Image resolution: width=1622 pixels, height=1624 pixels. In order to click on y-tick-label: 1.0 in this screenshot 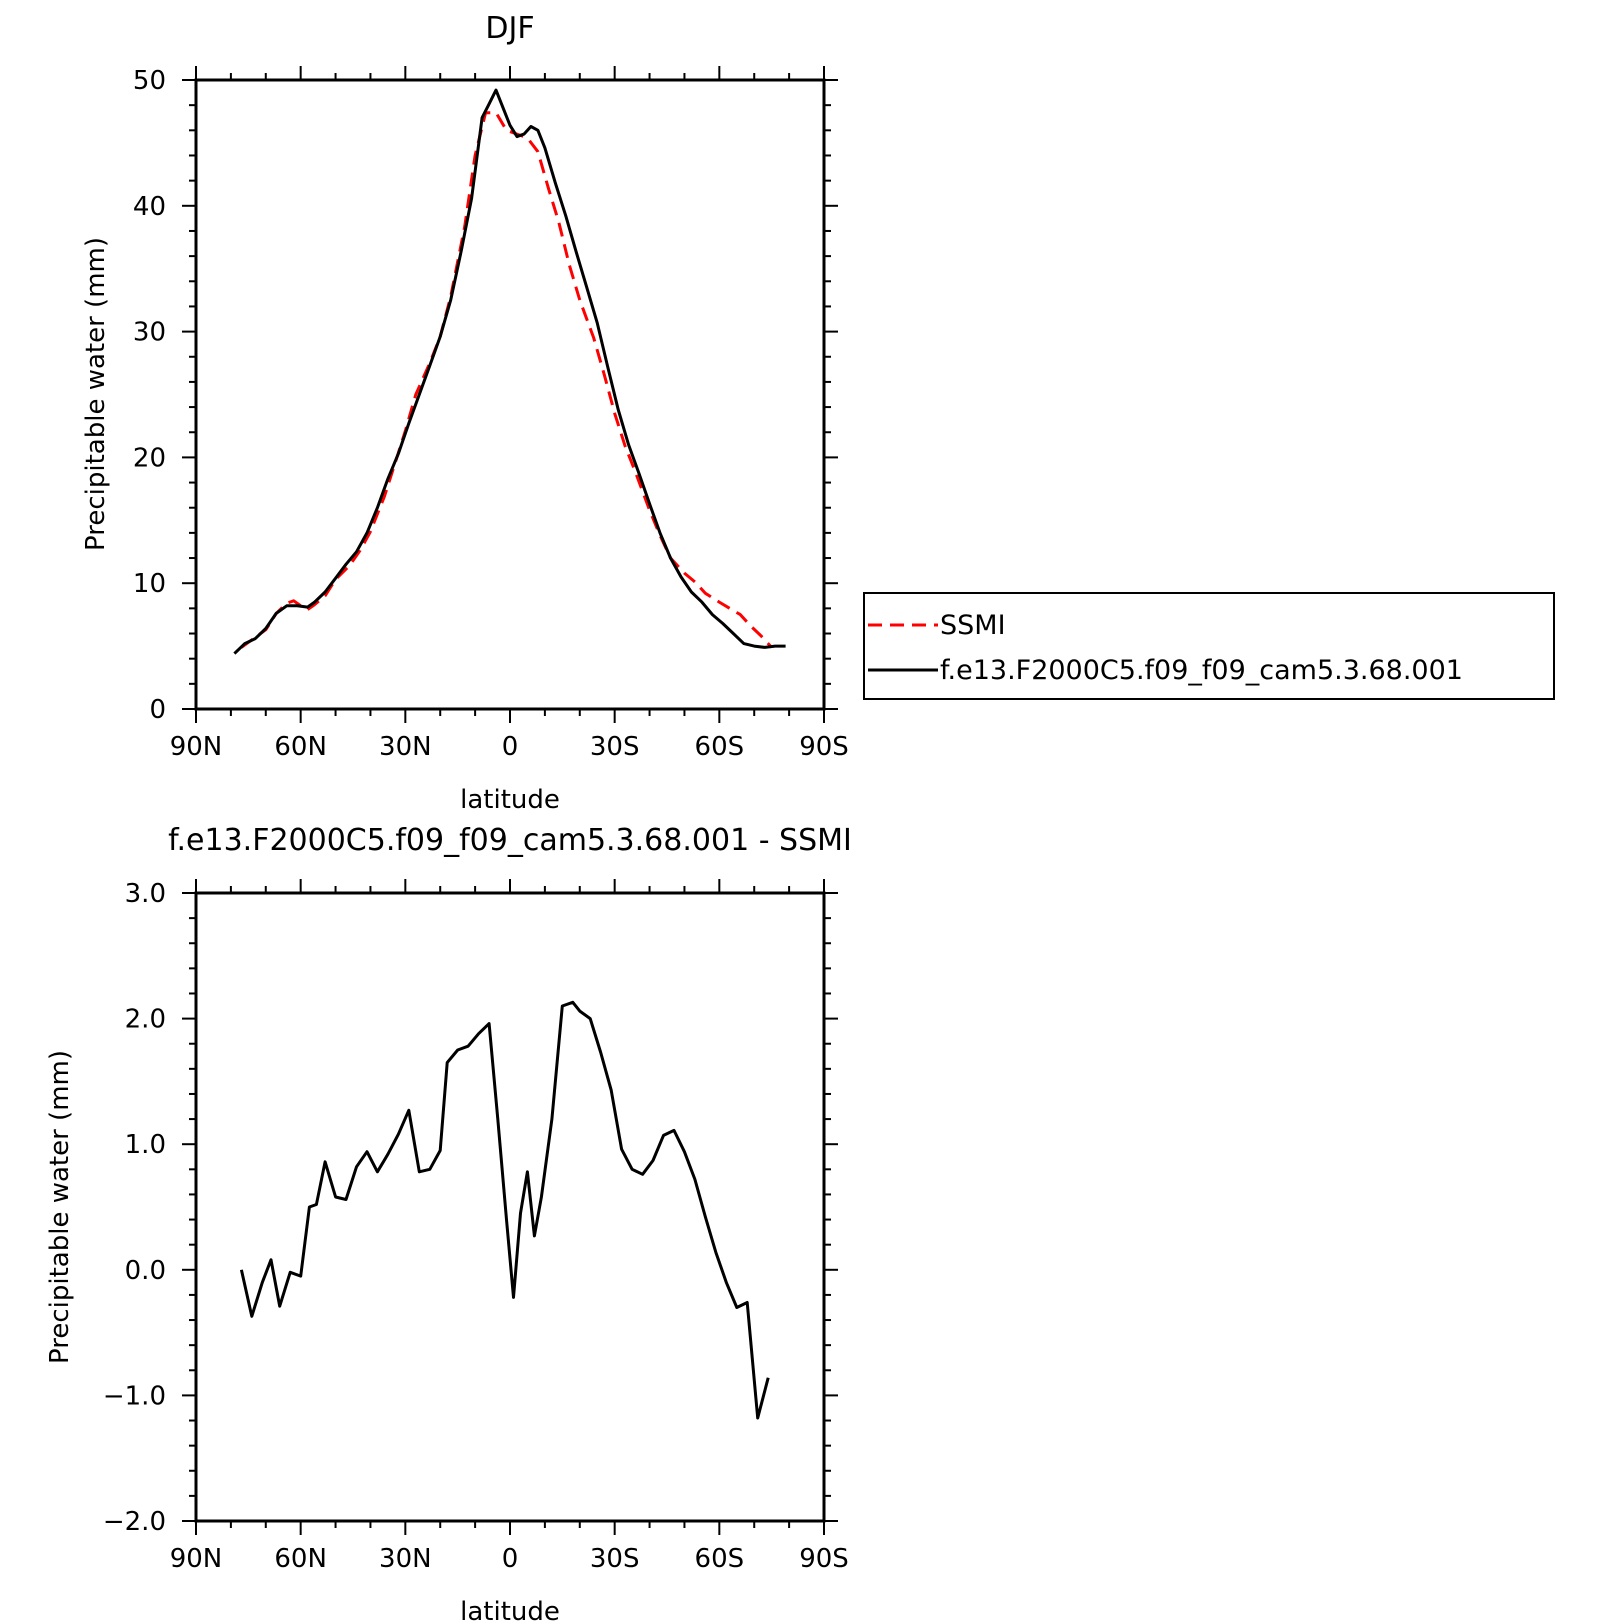, I will do `click(145, 1145)`.